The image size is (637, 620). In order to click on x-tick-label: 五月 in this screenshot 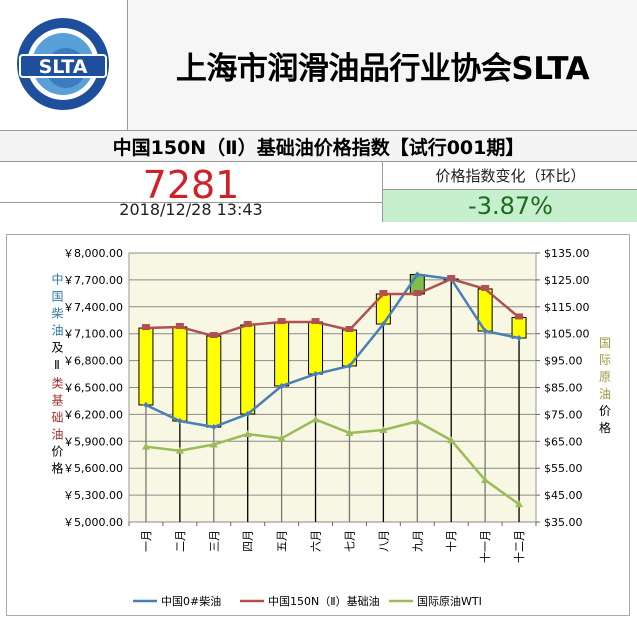, I will do `click(282, 541)`.